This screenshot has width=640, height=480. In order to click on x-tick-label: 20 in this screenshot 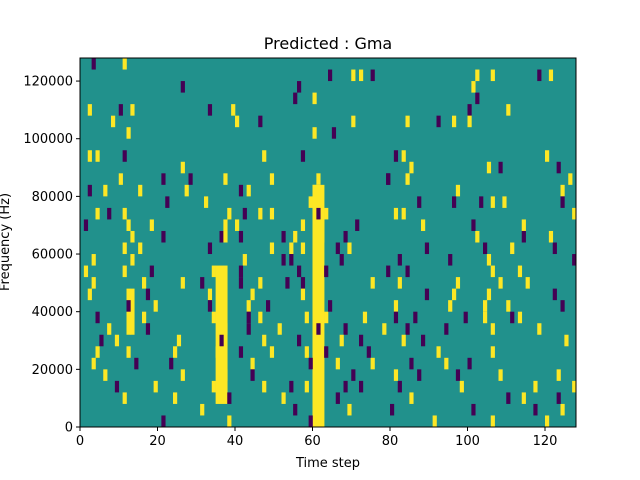, I will do `click(157, 441)`.